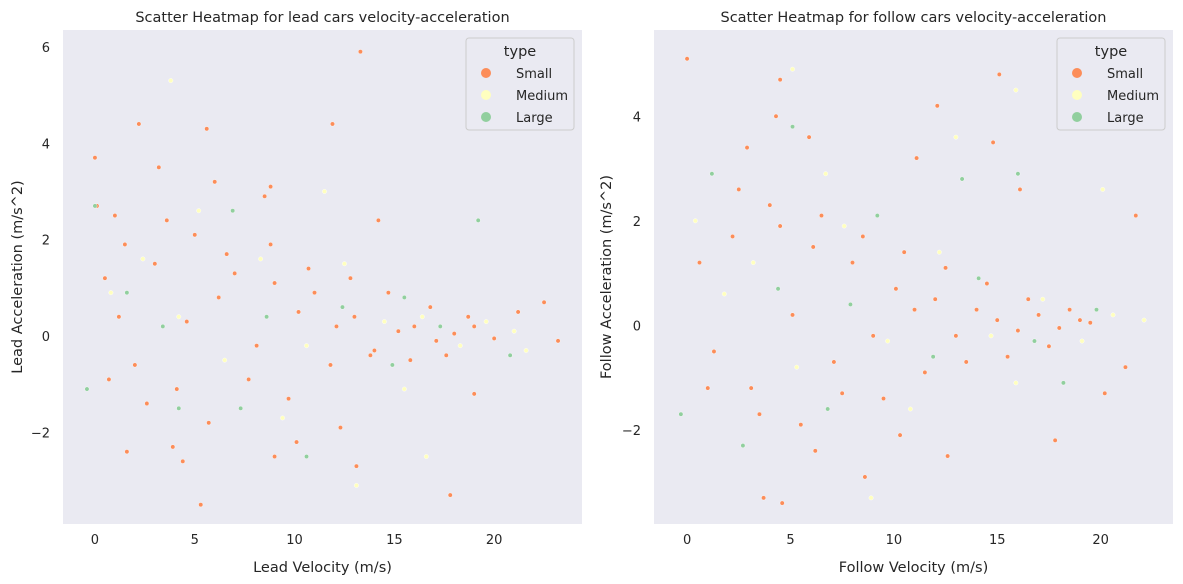 The height and width of the screenshot is (584, 1183). I want to click on x-tick-label: 5, so click(790, 540).